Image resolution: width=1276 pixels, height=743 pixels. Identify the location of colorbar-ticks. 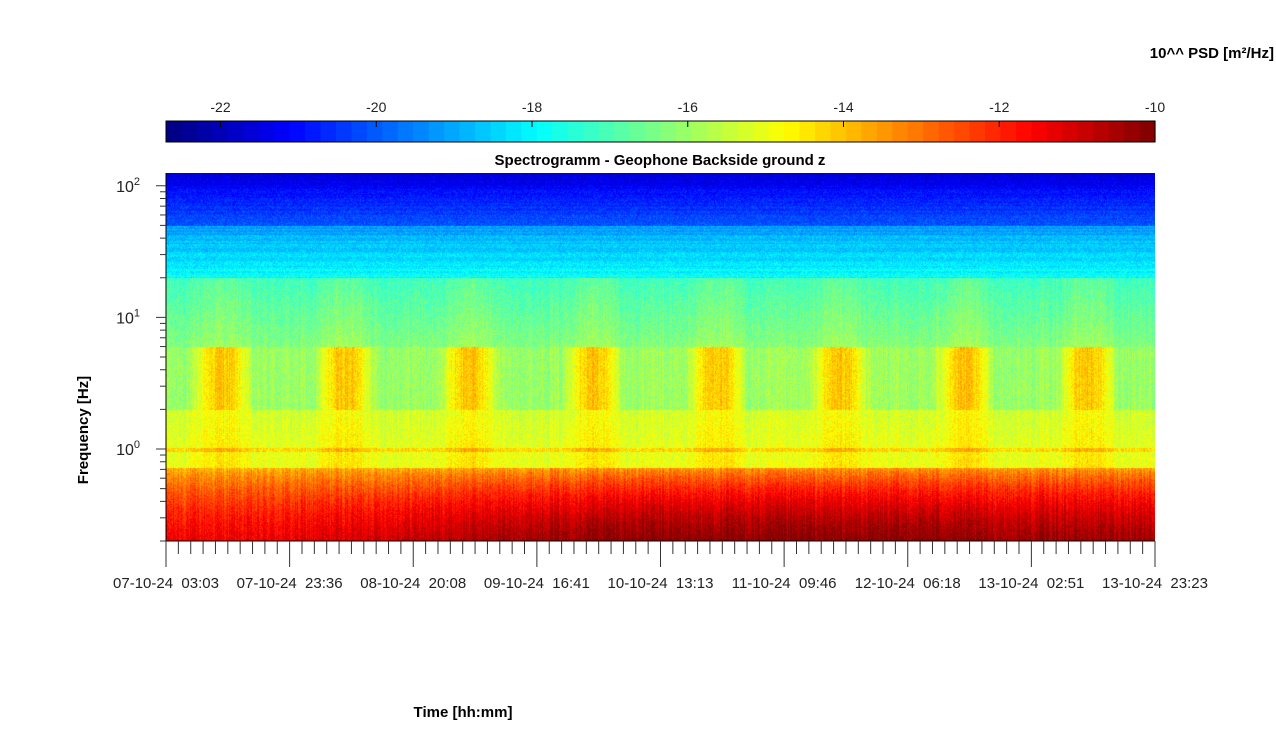
(688, 124).